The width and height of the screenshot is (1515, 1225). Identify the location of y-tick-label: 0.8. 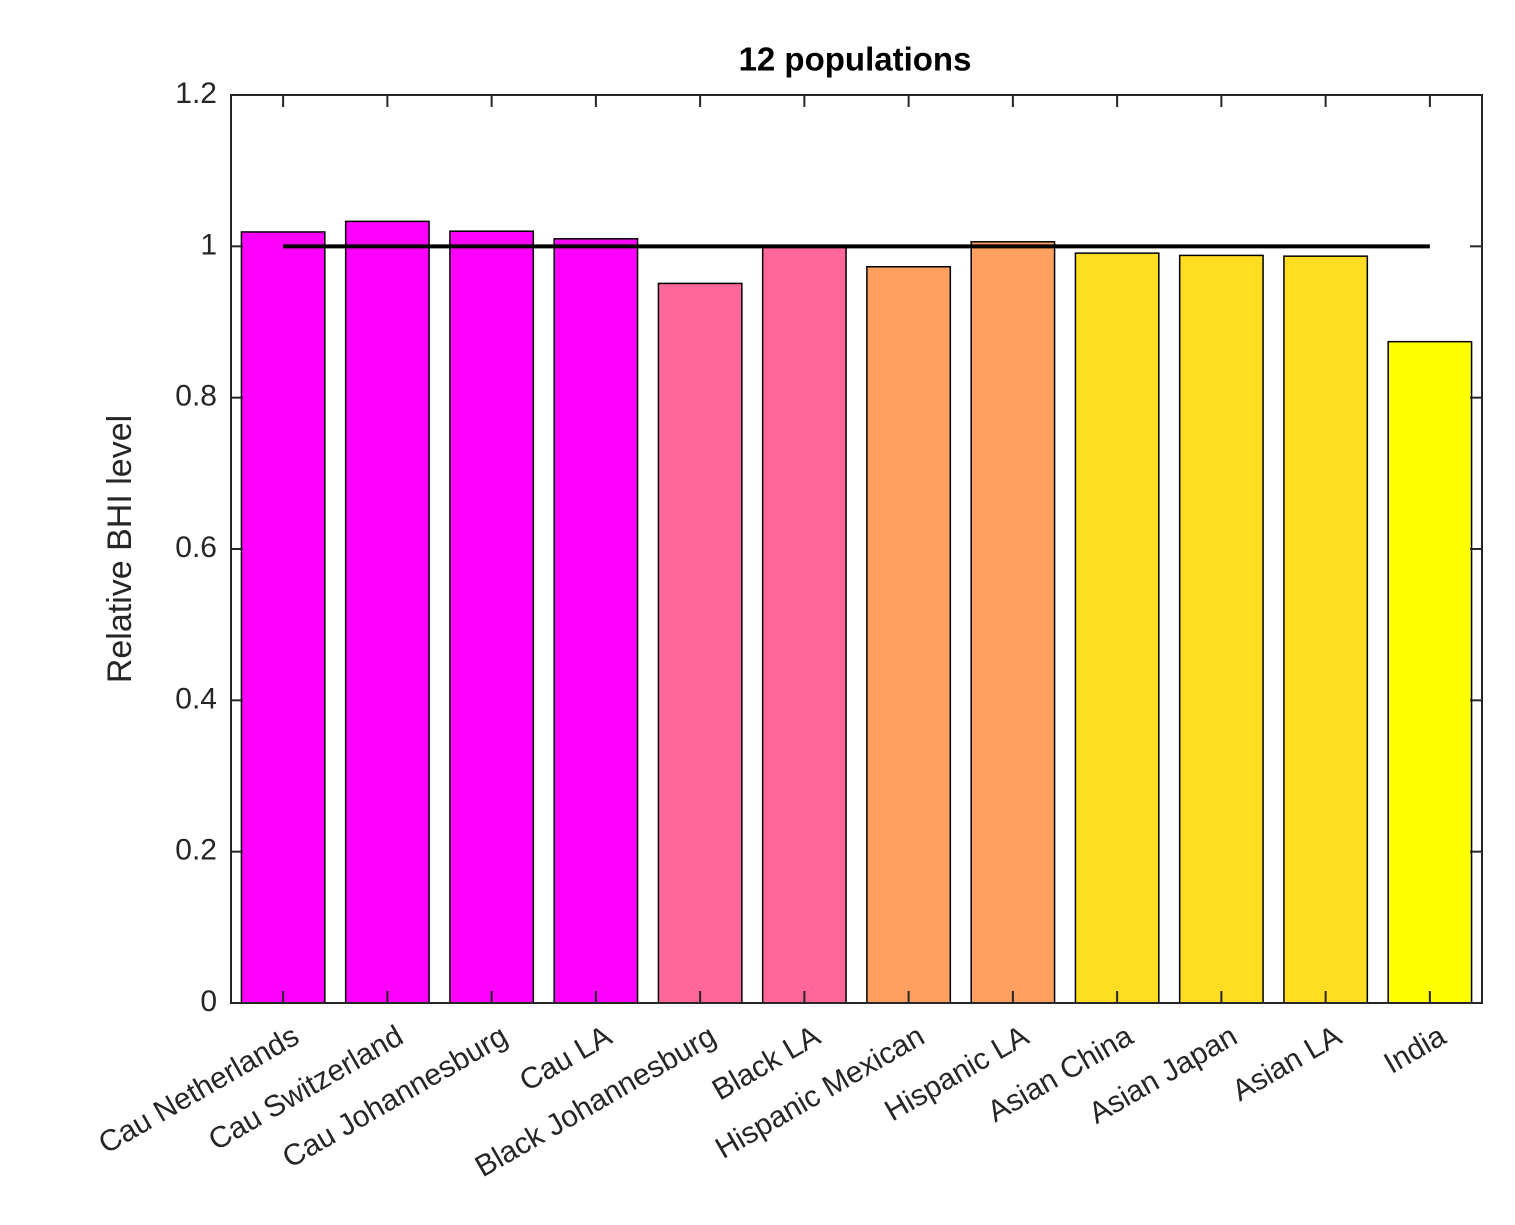
(196, 396).